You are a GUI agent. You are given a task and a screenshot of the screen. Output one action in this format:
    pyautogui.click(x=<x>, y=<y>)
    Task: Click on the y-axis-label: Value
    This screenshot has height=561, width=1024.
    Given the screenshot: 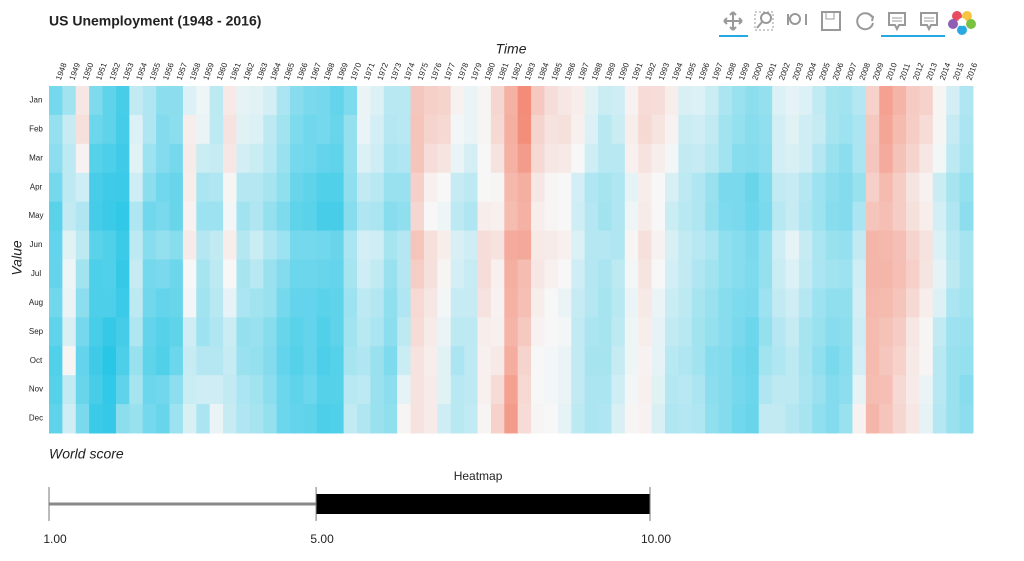 What is the action you would take?
    pyautogui.click(x=17, y=258)
    